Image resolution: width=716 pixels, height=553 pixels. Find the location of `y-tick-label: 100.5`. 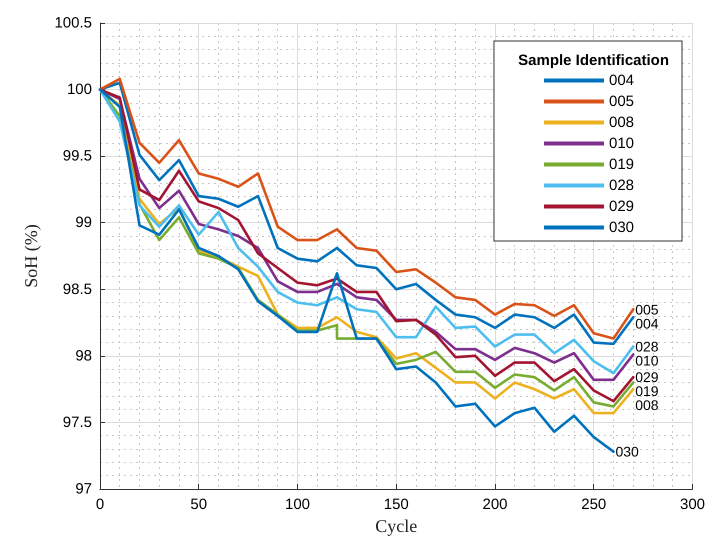

y-tick-label: 100.5 is located at coordinates (73, 23).